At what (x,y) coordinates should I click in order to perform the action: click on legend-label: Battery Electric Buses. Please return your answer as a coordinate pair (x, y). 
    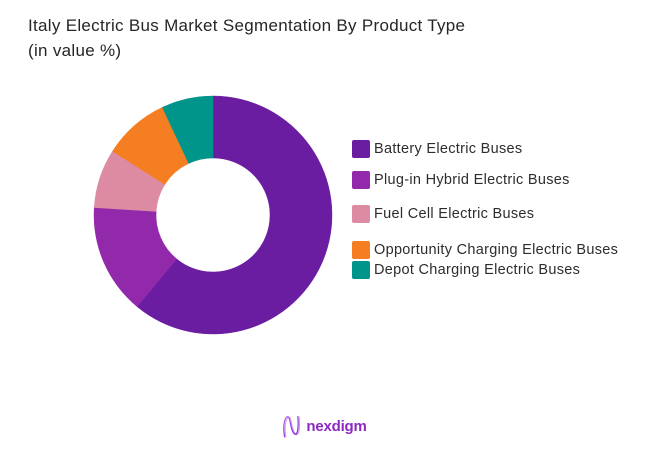
    Looking at the image, I should click on (448, 149).